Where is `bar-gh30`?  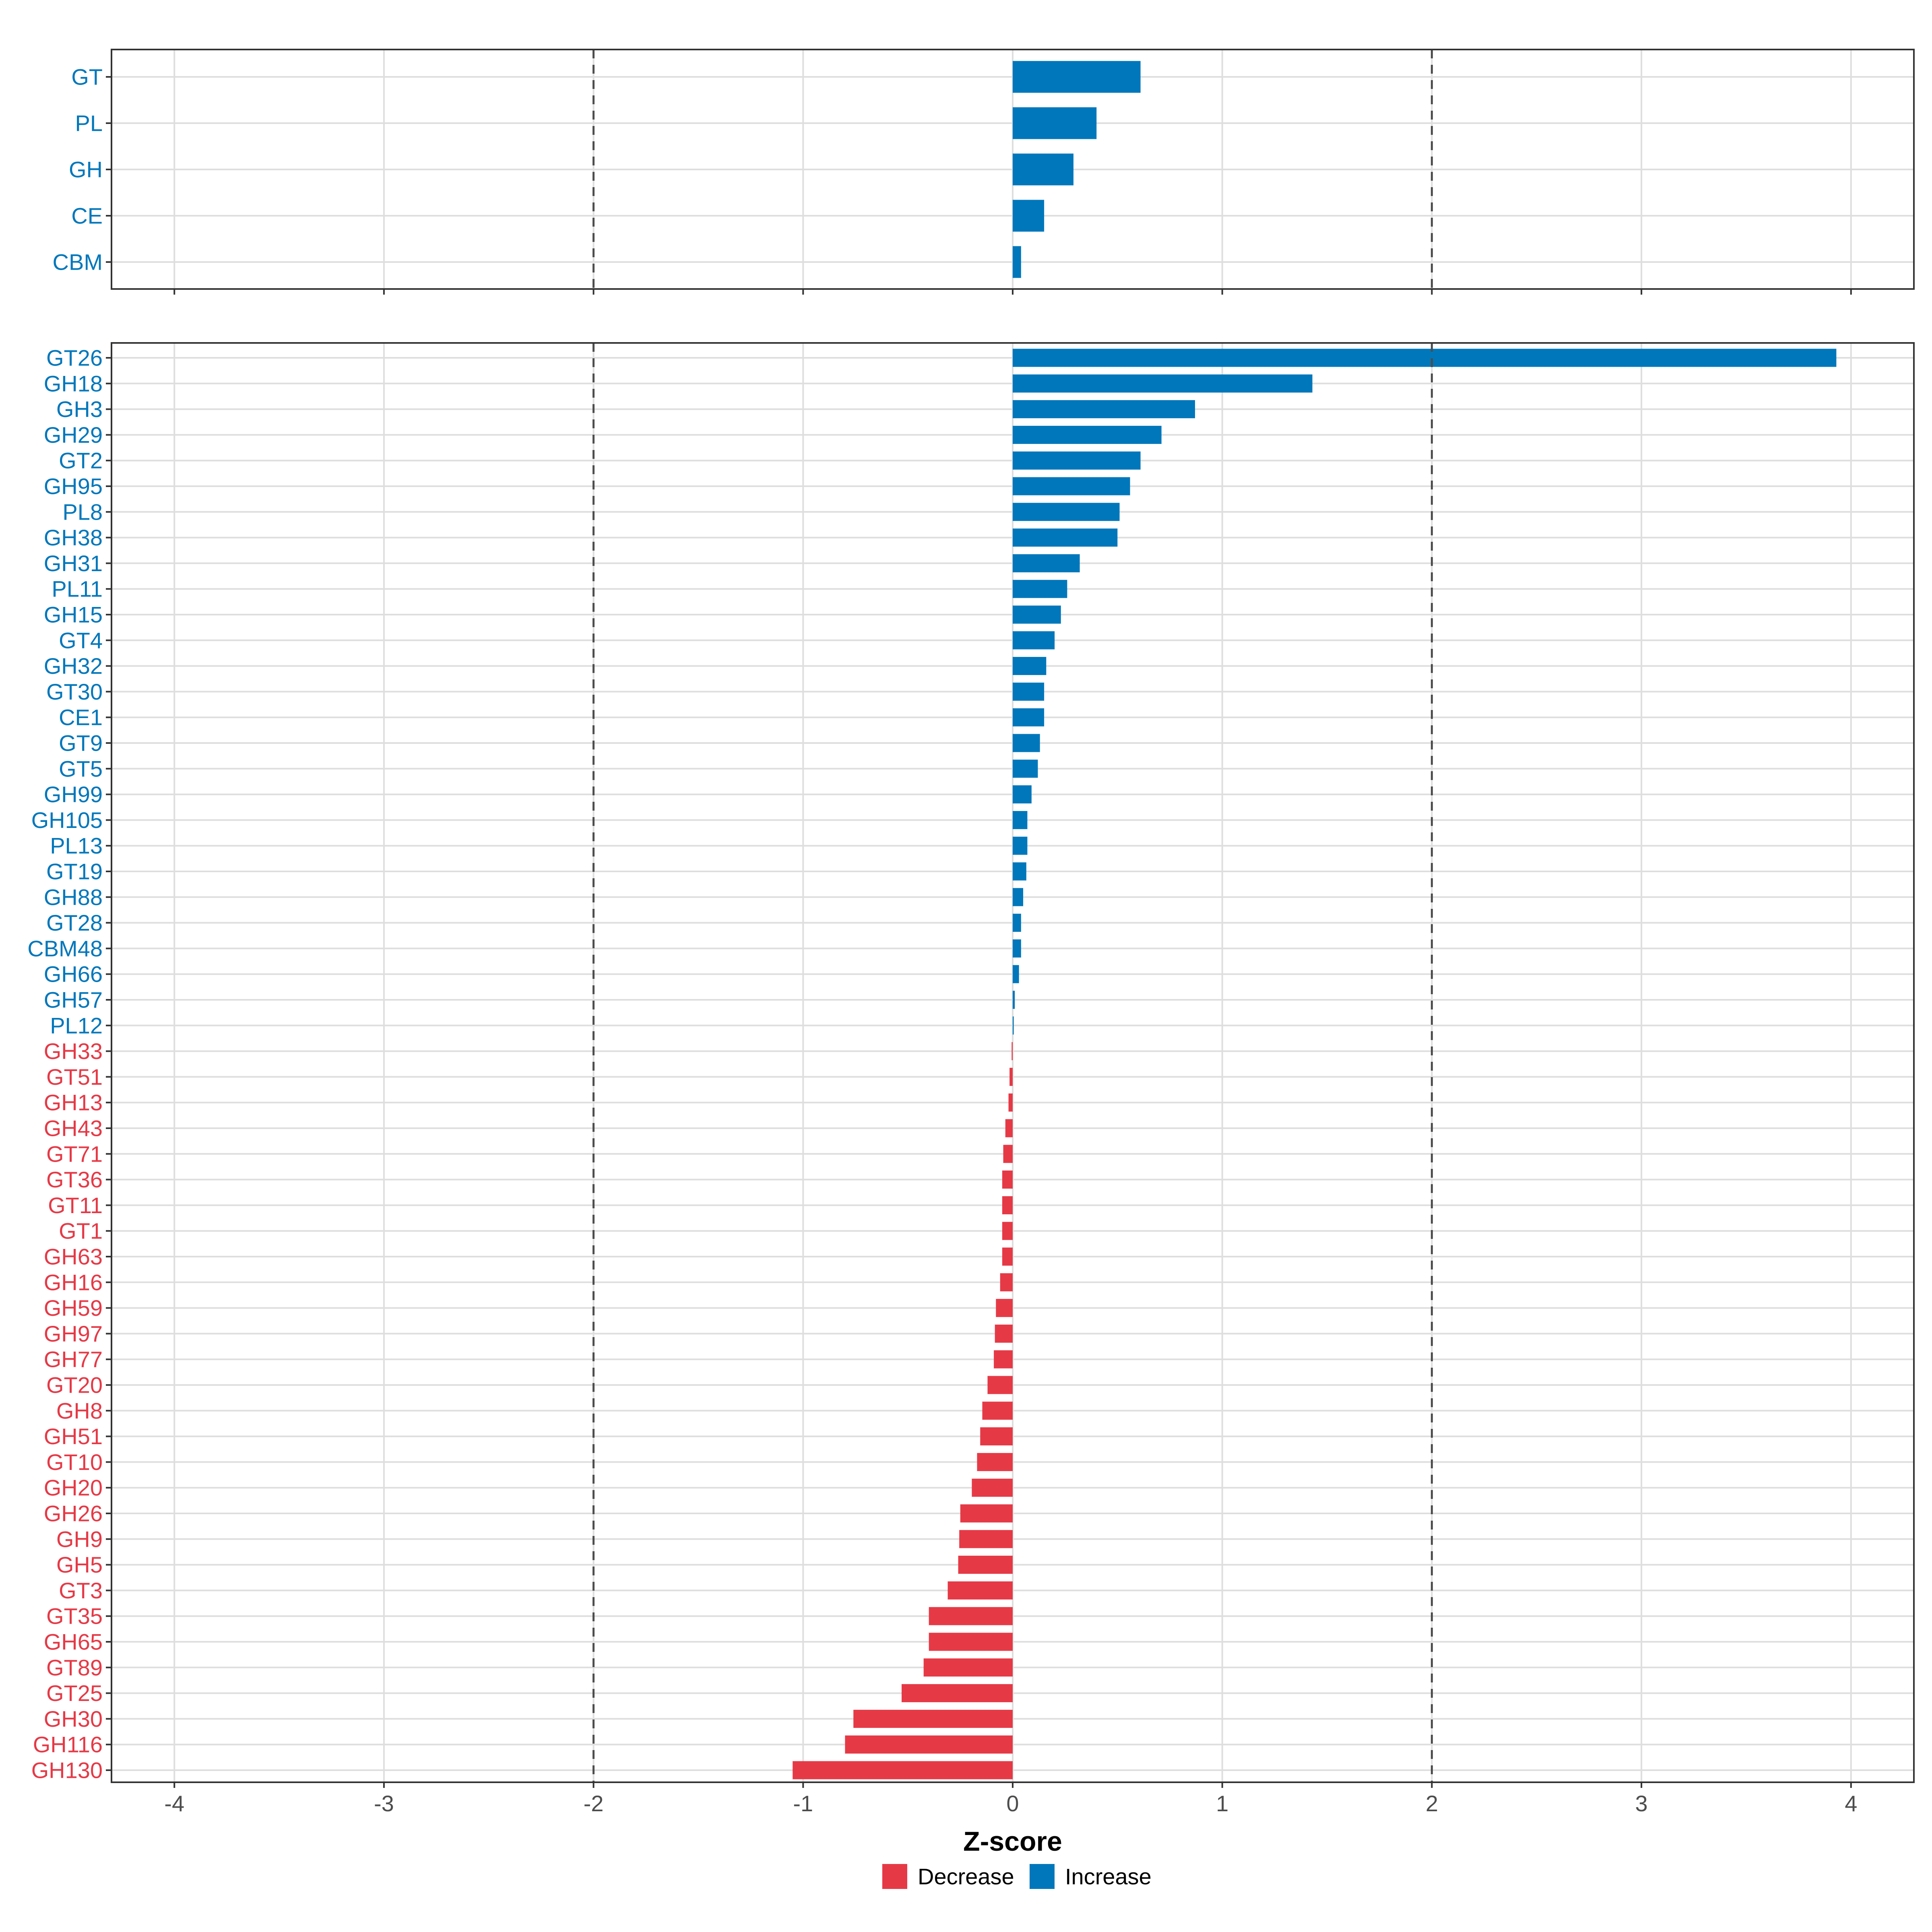
bar-gh30 is located at coordinates (933, 1718).